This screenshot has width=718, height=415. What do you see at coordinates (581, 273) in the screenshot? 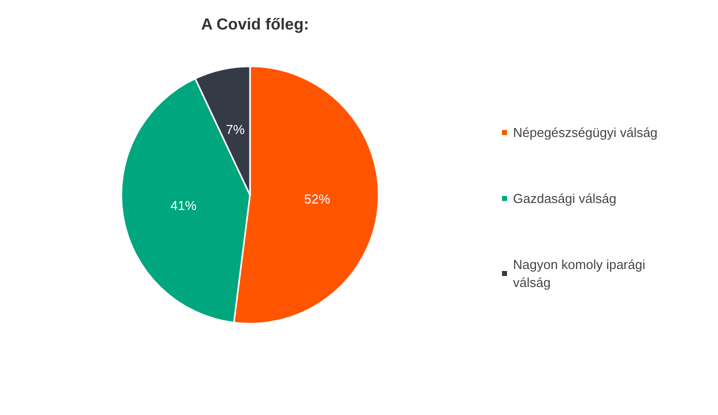
I see `legend-label: Nagyon komoly iparági válság` at bounding box center [581, 273].